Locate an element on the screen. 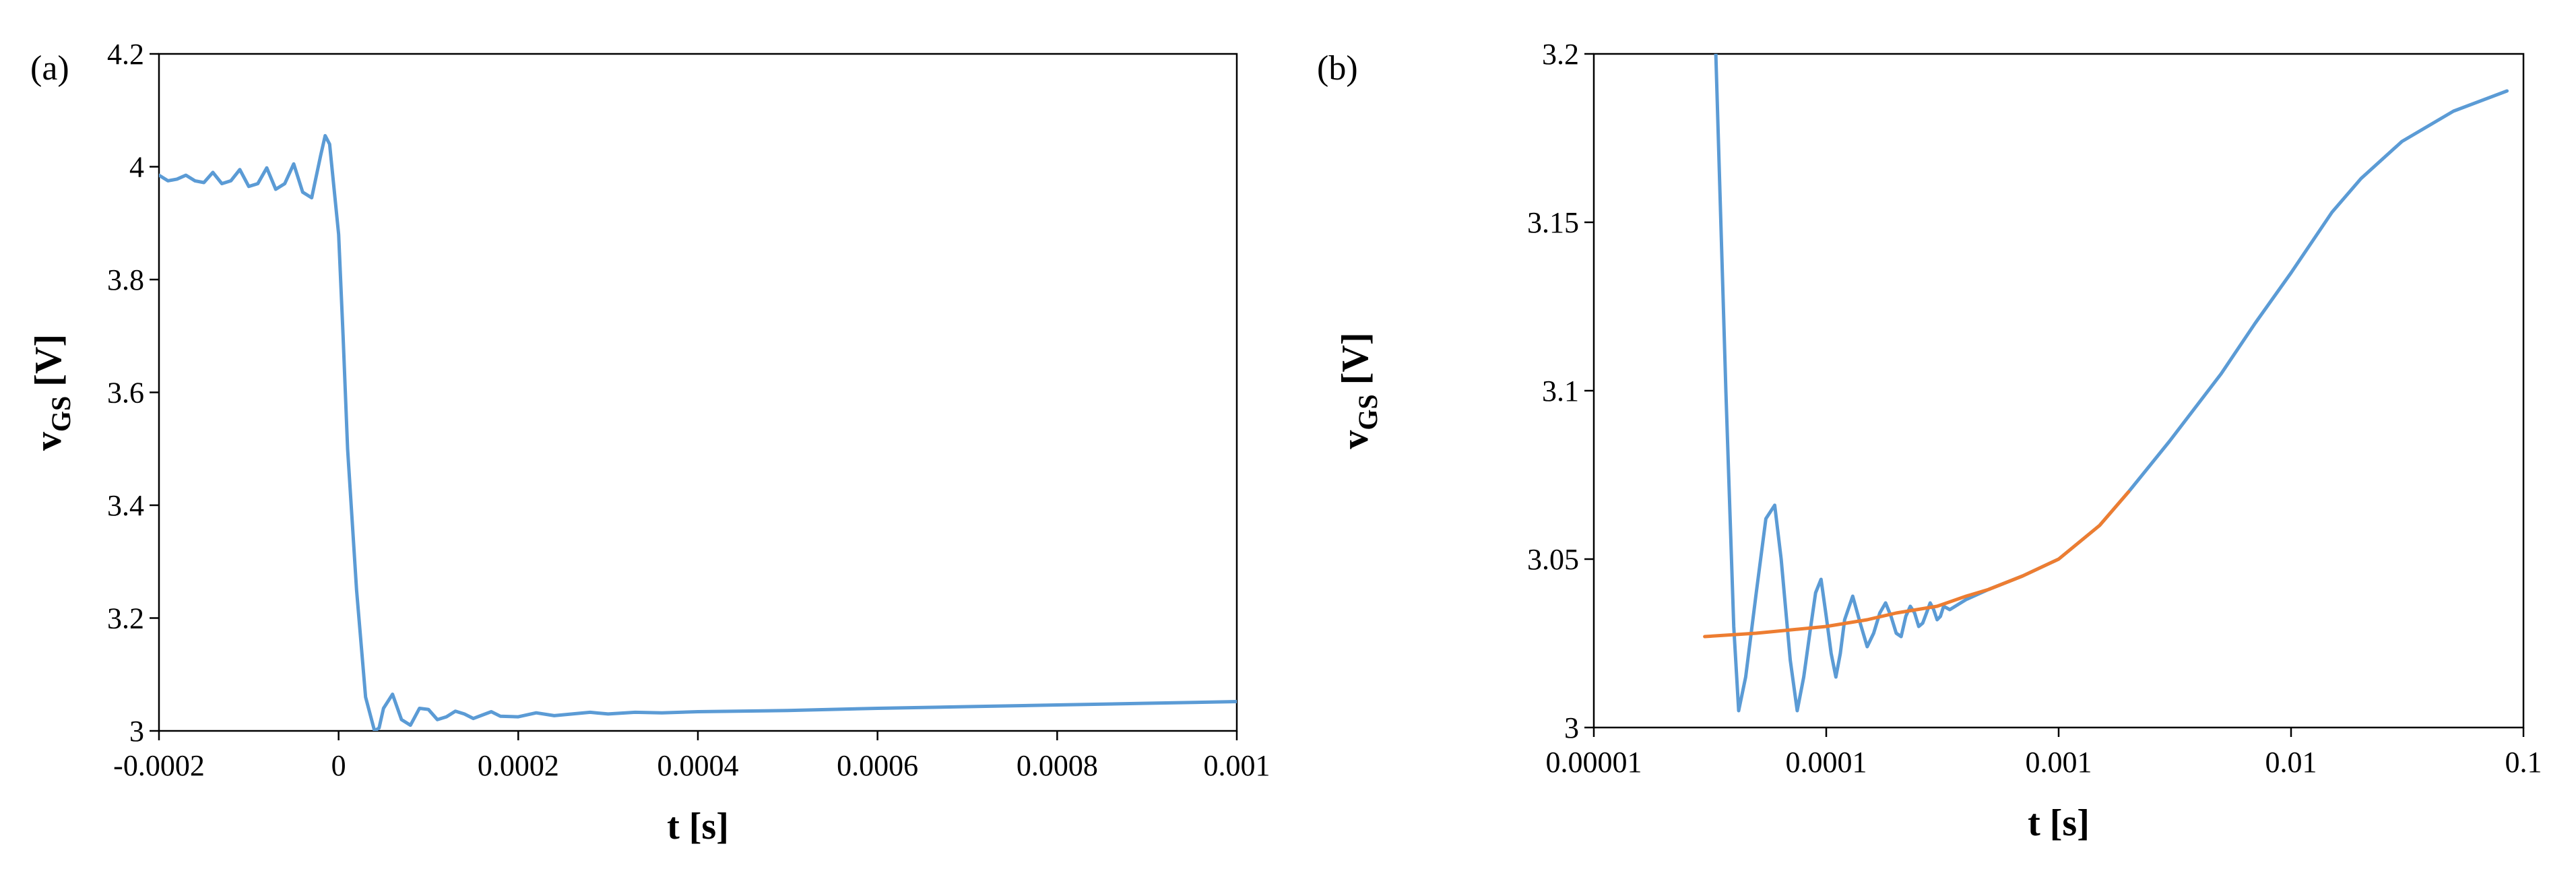 This screenshot has height=871, width=2576. x-tick-label: 0.0001 is located at coordinates (1826, 762).